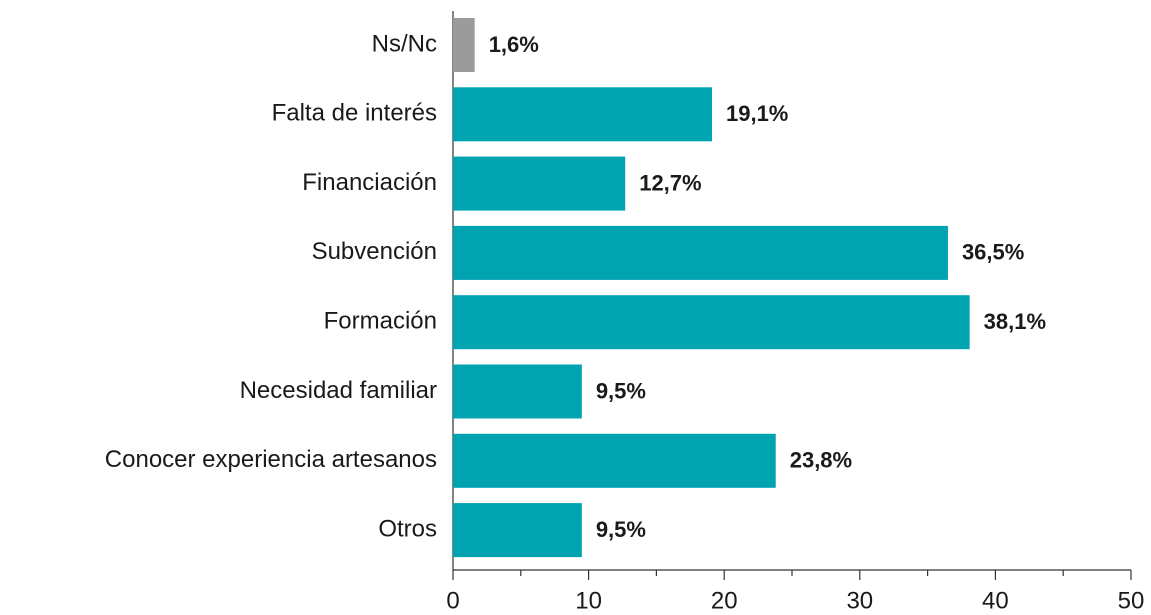 The height and width of the screenshot is (615, 1151). Describe the element at coordinates (993, 252) in the screenshot. I see `value-label: 36,5%` at that location.